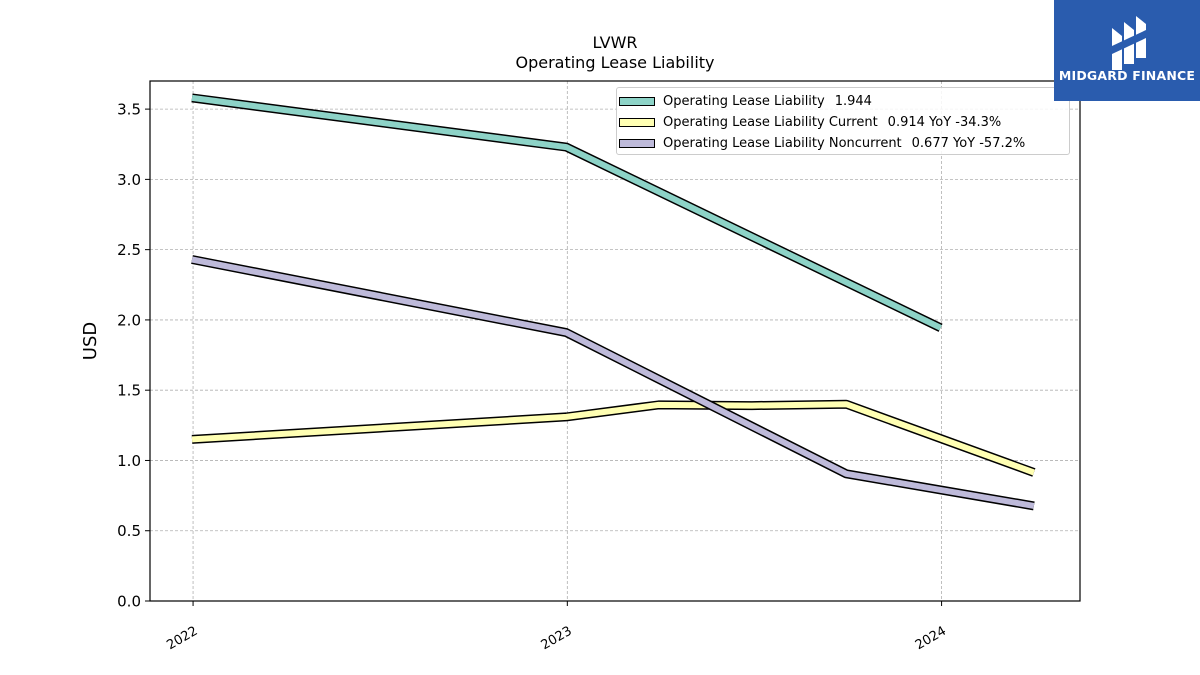 The height and width of the screenshot is (675, 1200). What do you see at coordinates (129, 250) in the screenshot?
I see `y-tick-label: 2.5` at bounding box center [129, 250].